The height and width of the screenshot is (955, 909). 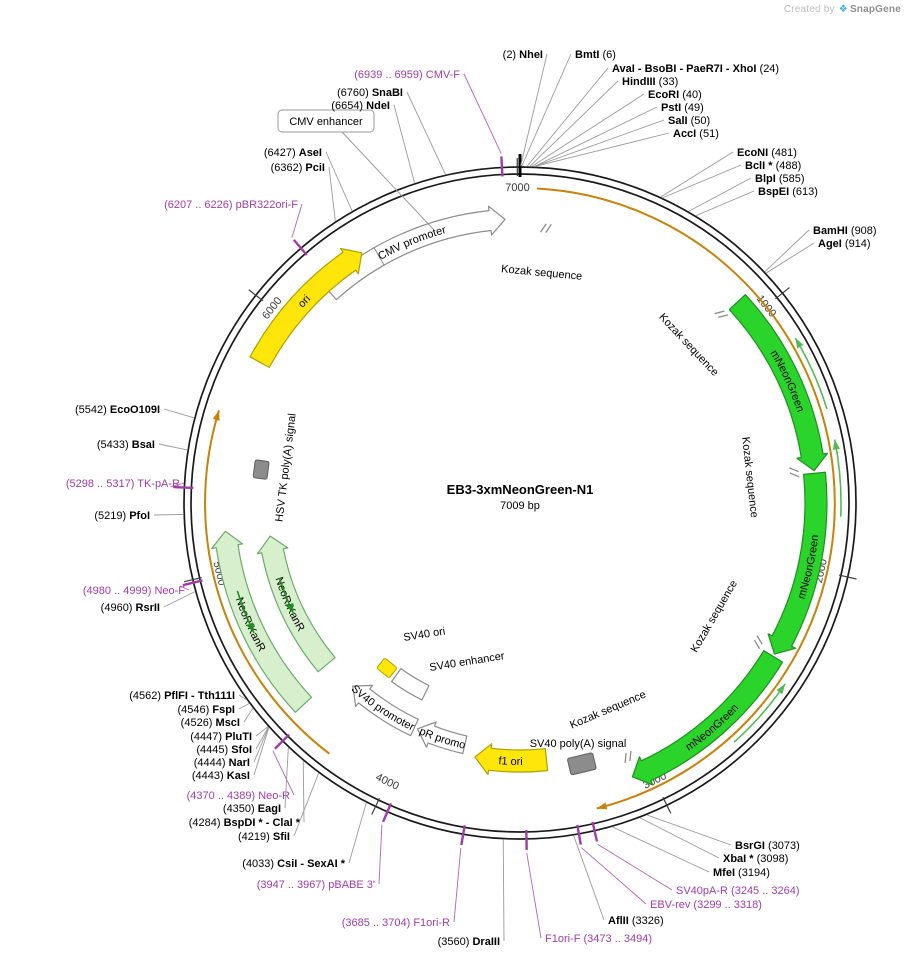 I want to click on restriction-site-label: (6654) NdeI, so click(x=360, y=106).